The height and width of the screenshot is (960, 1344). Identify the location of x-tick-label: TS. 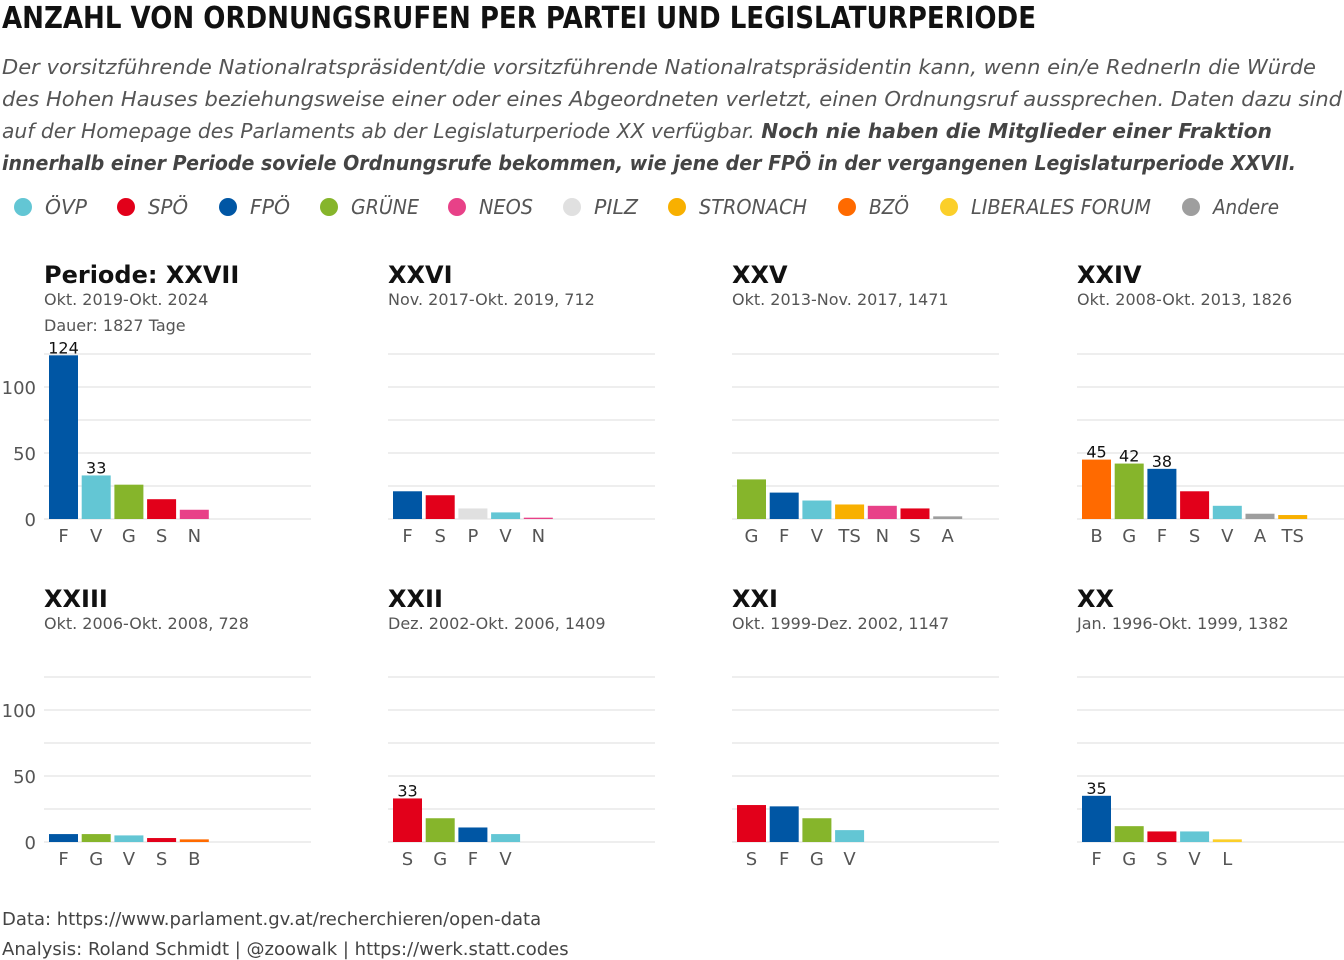
(848, 536).